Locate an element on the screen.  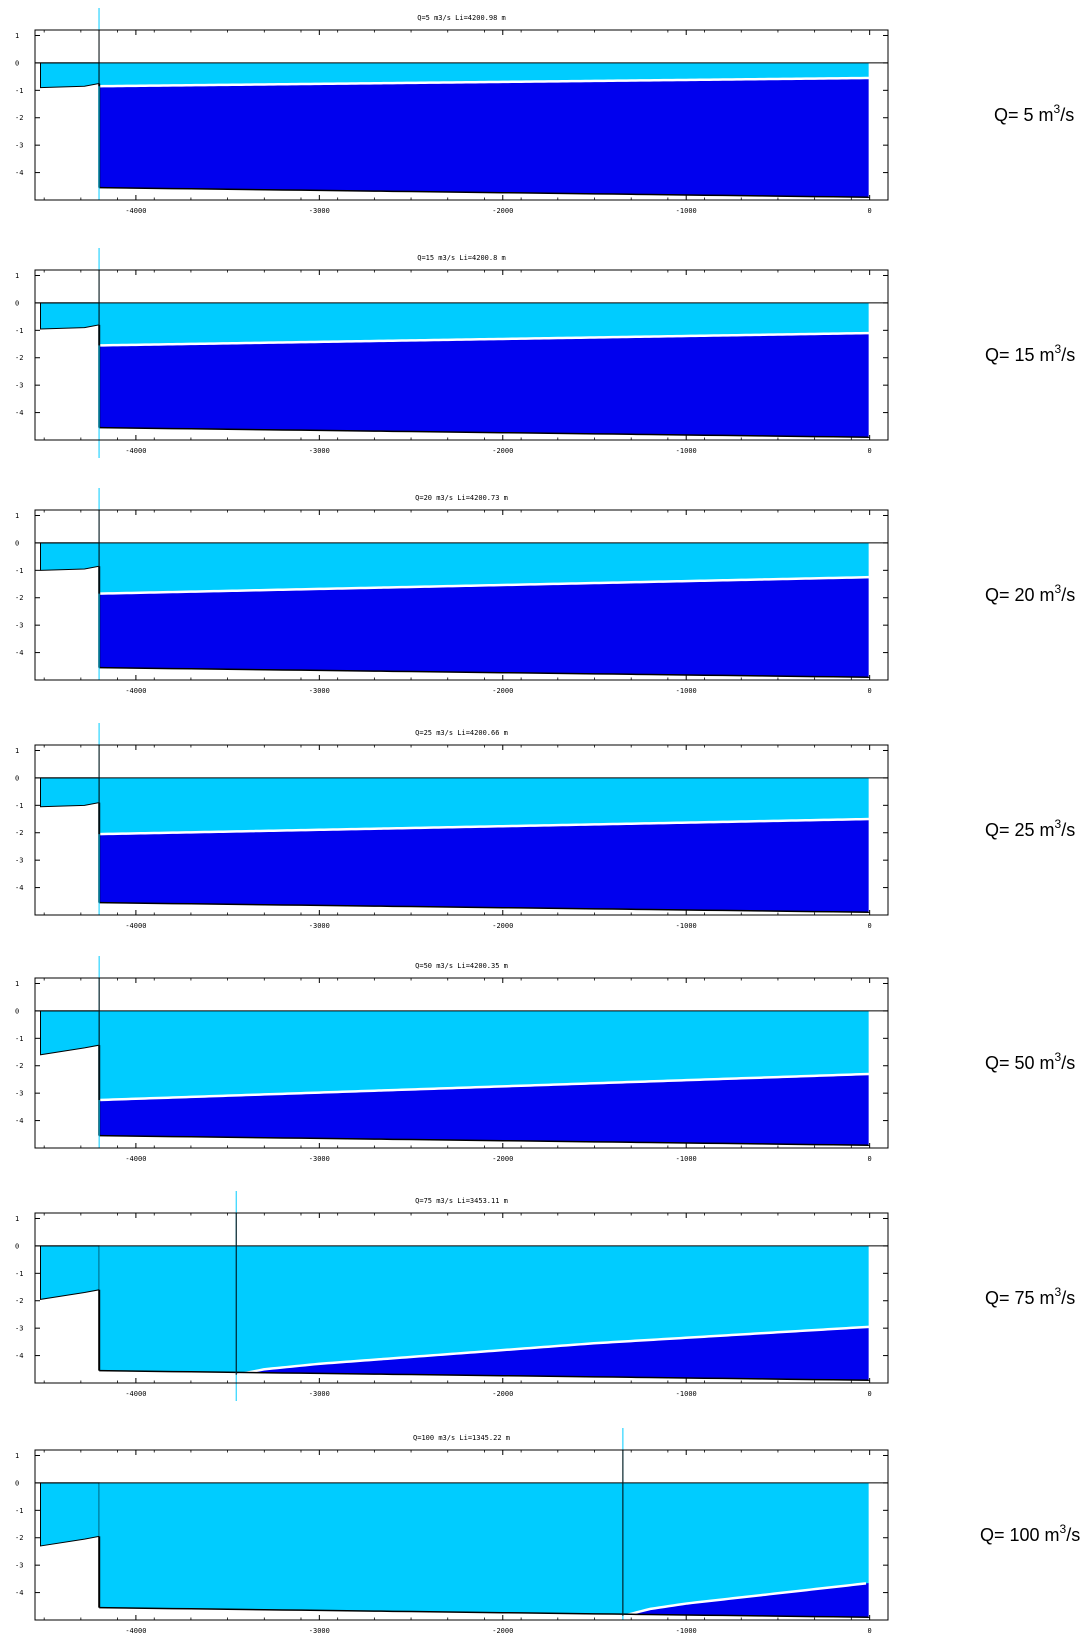
discharge-label: Q= 15 m3/s is located at coordinates (1030, 353).